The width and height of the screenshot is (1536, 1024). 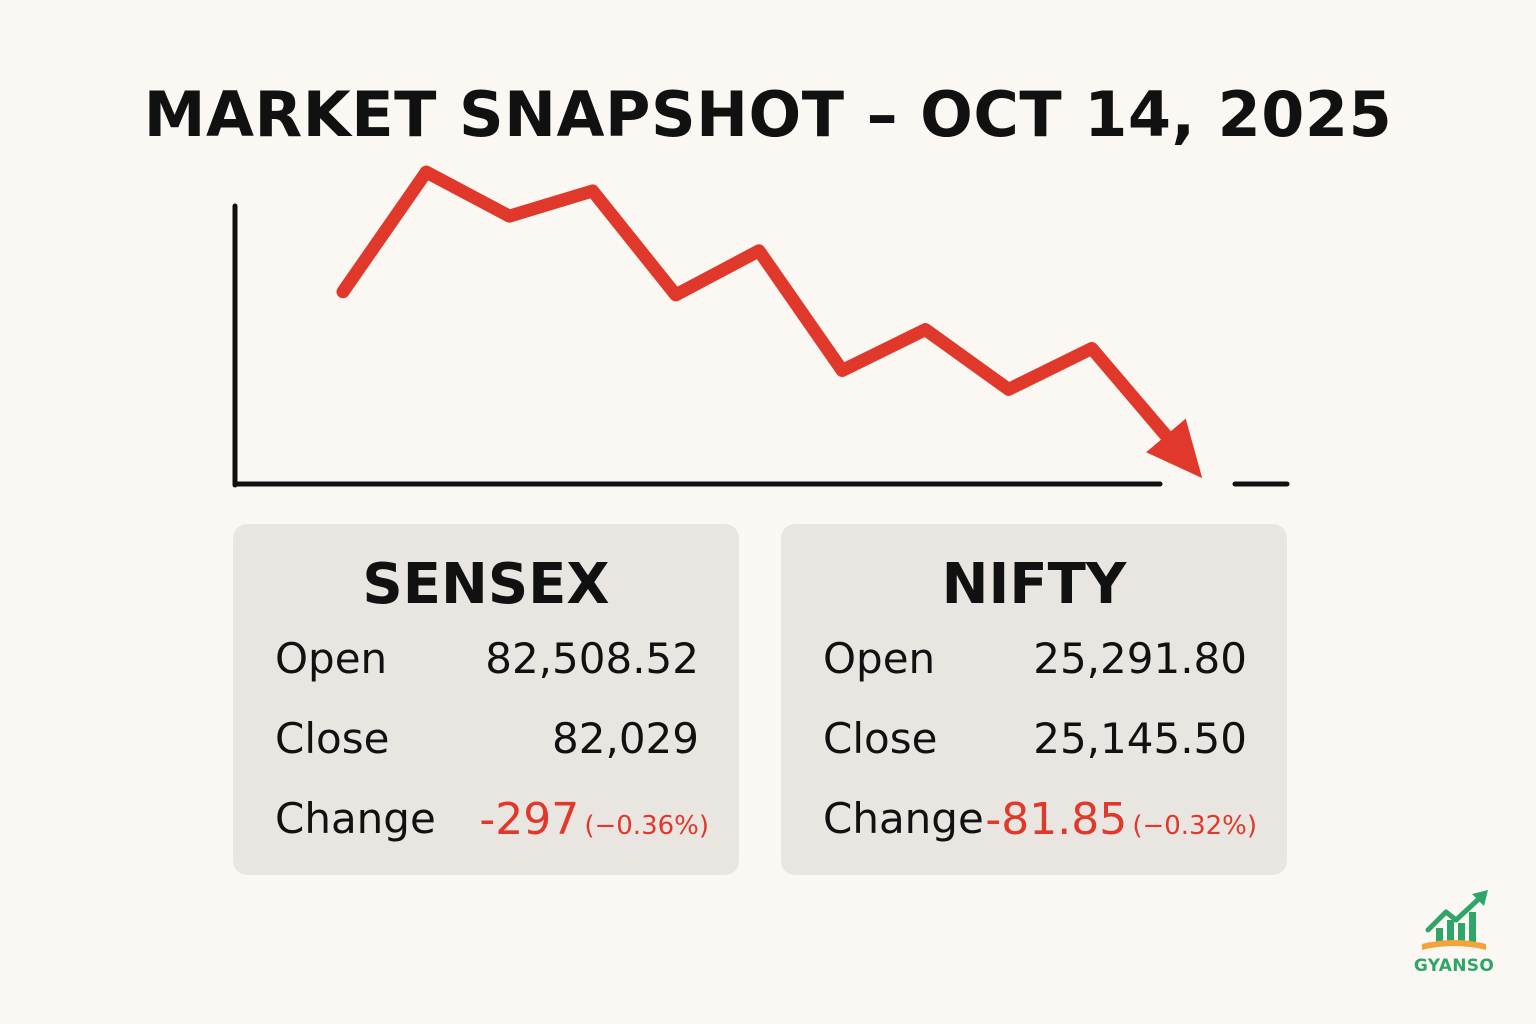 What do you see at coordinates (592, 658) in the screenshot?
I see `sensex-open-value: 82,508.52` at bounding box center [592, 658].